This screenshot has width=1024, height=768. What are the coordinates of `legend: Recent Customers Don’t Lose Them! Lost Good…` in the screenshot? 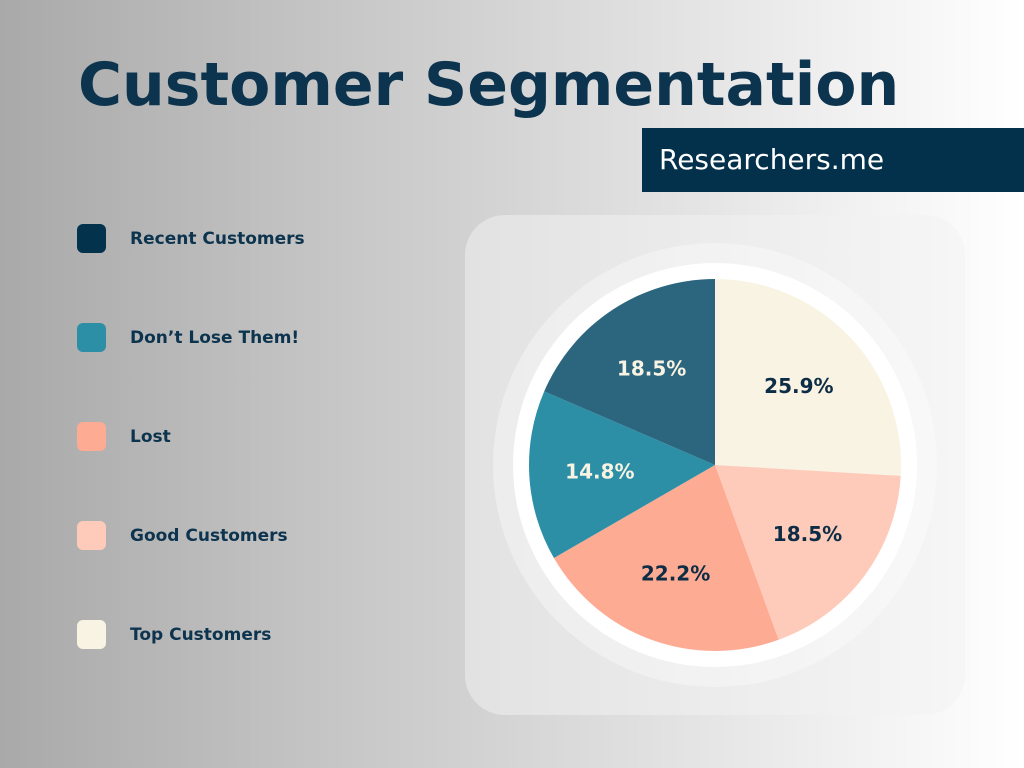 It's located at (191, 471).